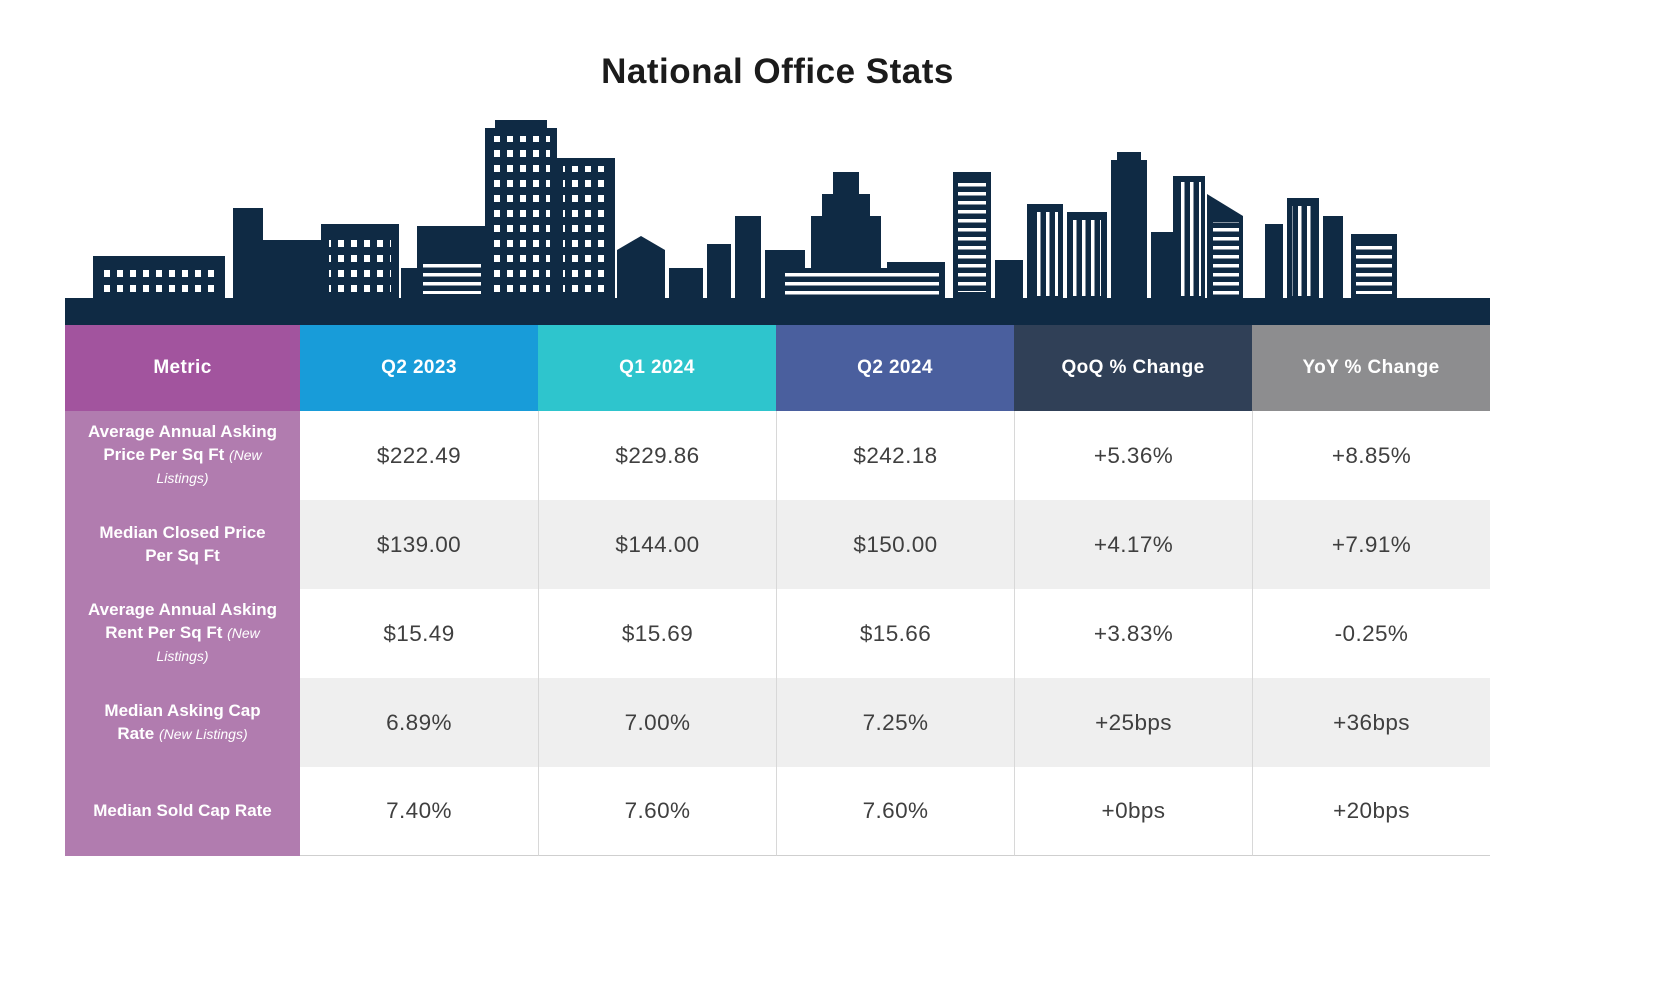  I want to click on table-cell: +5.36%, so click(1133, 455).